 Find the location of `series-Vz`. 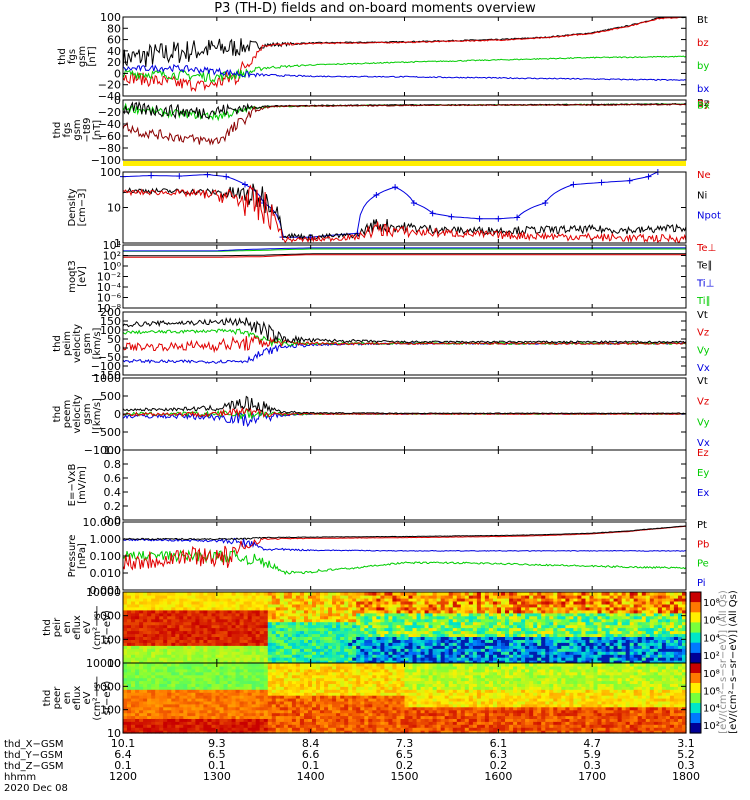

series-Vz is located at coordinates (404, 411).